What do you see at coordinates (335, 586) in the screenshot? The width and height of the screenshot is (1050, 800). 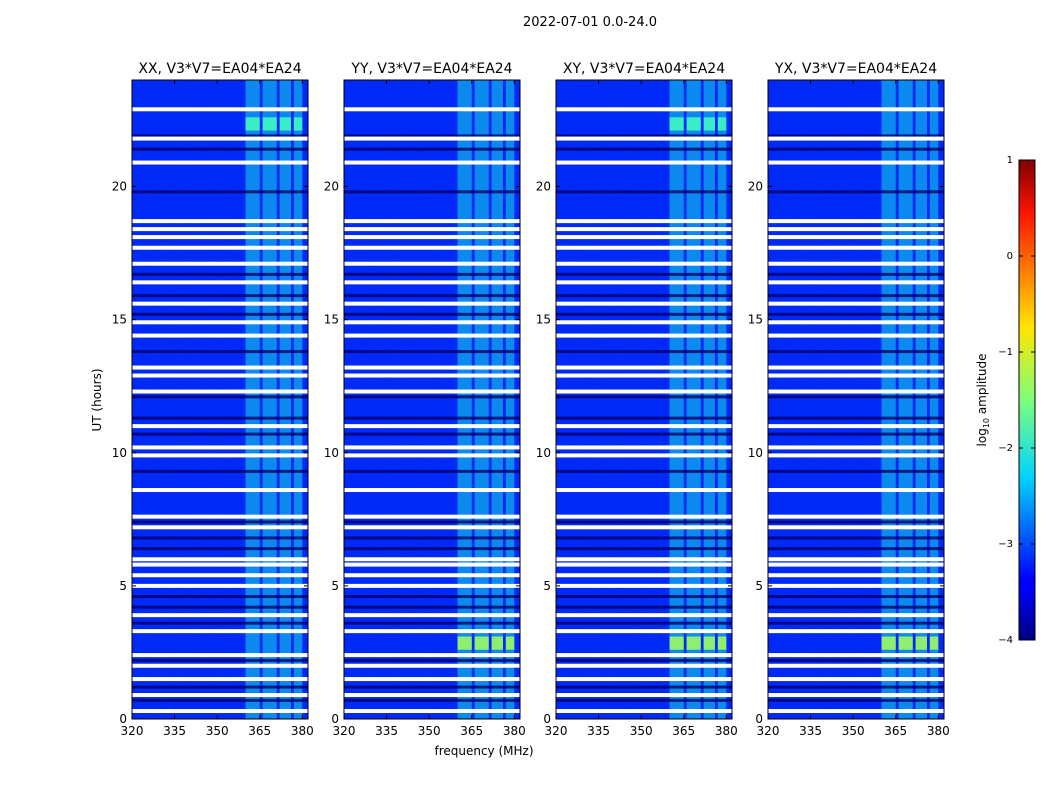 I see `y-tick-label: 5` at bounding box center [335, 586].